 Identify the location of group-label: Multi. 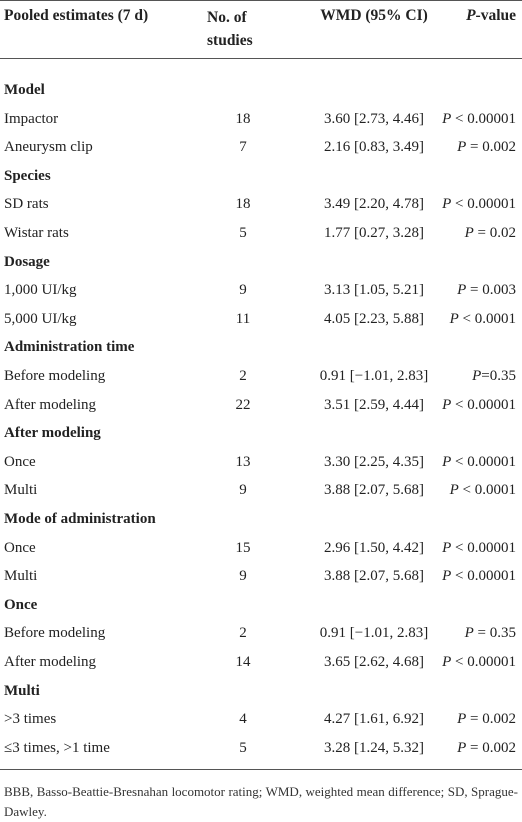
(22, 690).